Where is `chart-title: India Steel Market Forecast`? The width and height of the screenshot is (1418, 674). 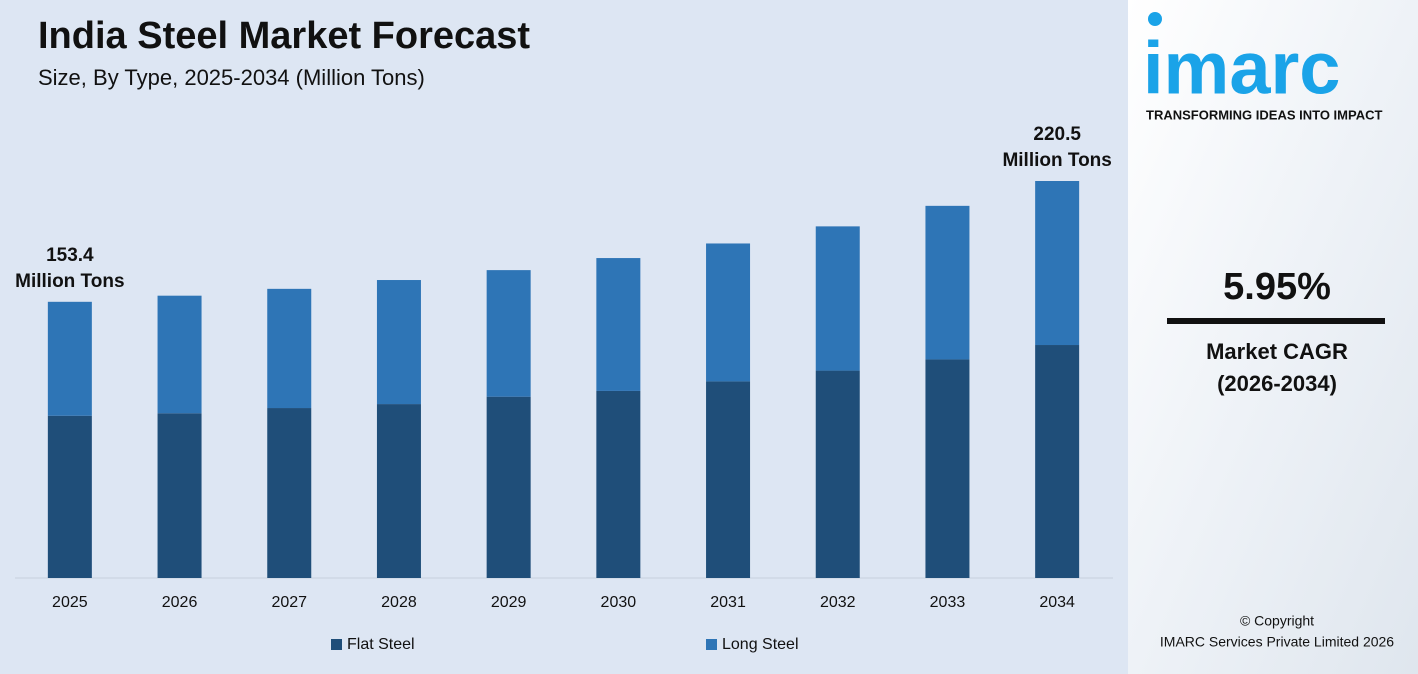 chart-title: India Steel Market Forecast is located at coordinates (284, 36).